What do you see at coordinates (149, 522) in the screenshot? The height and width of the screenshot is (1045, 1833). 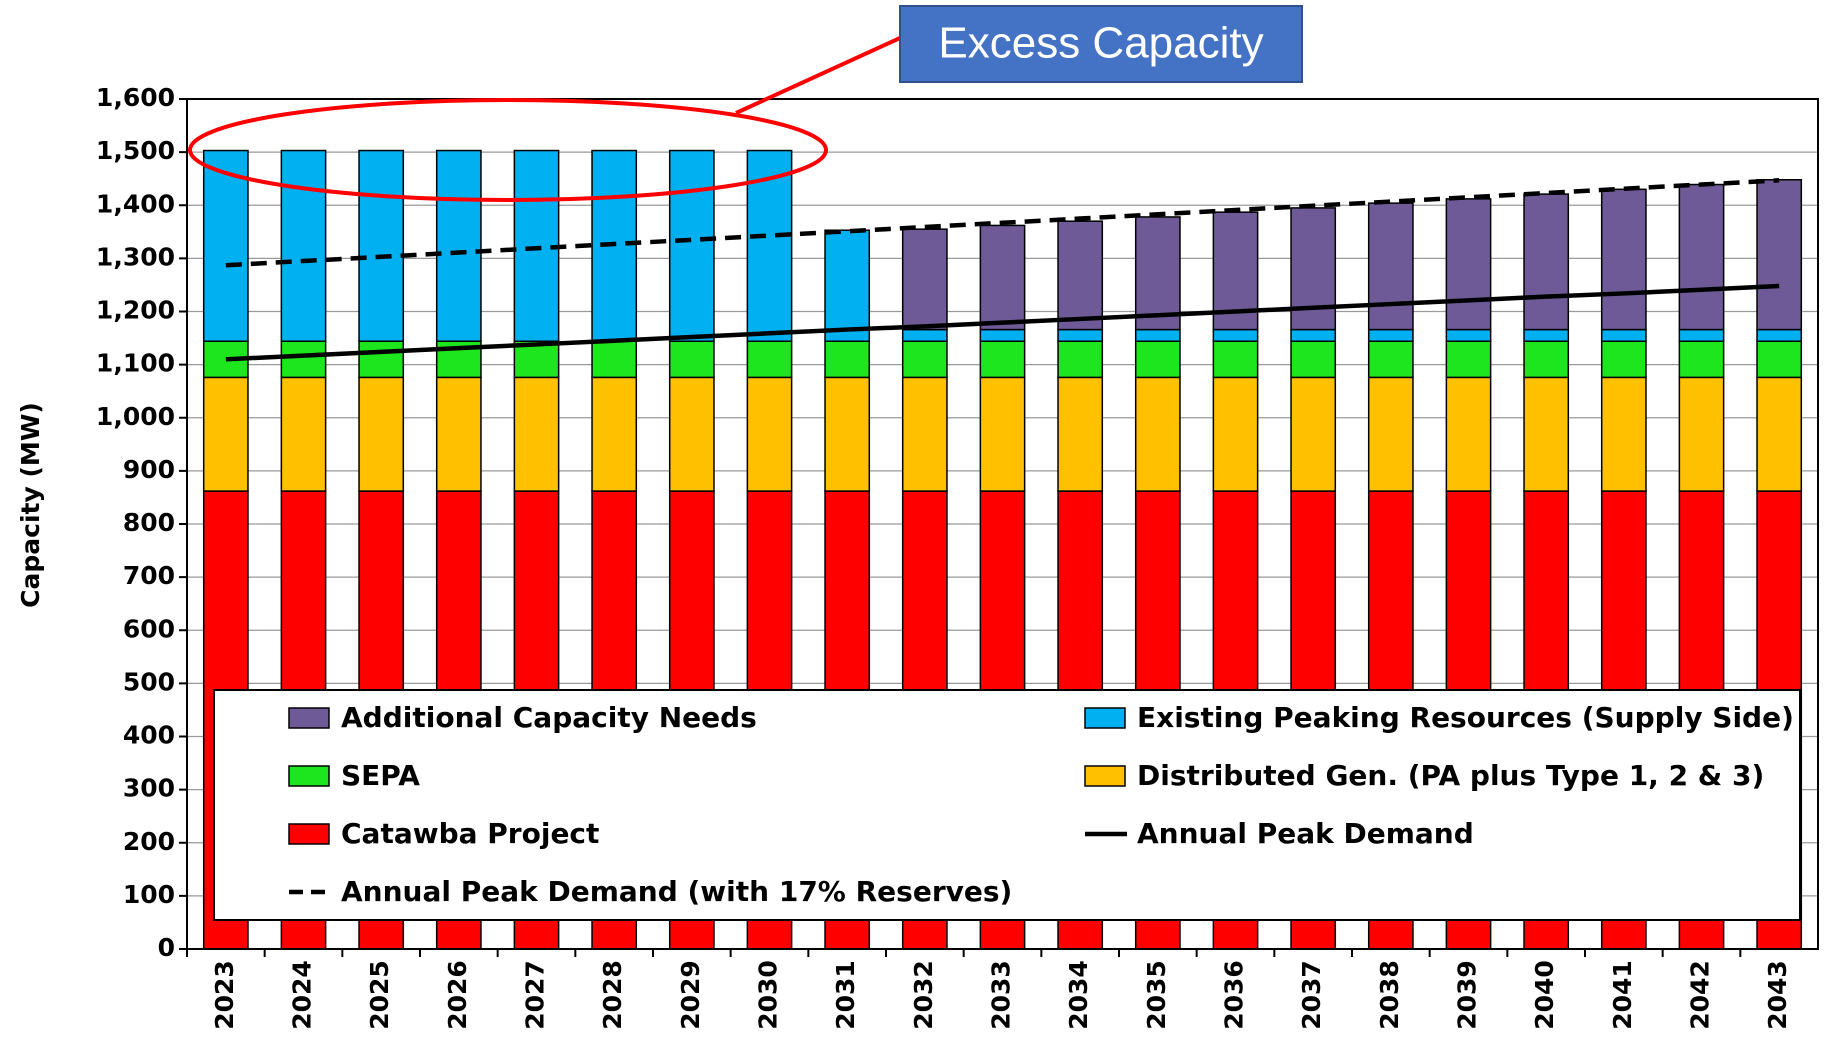 I see `y-tick-label: 800` at bounding box center [149, 522].